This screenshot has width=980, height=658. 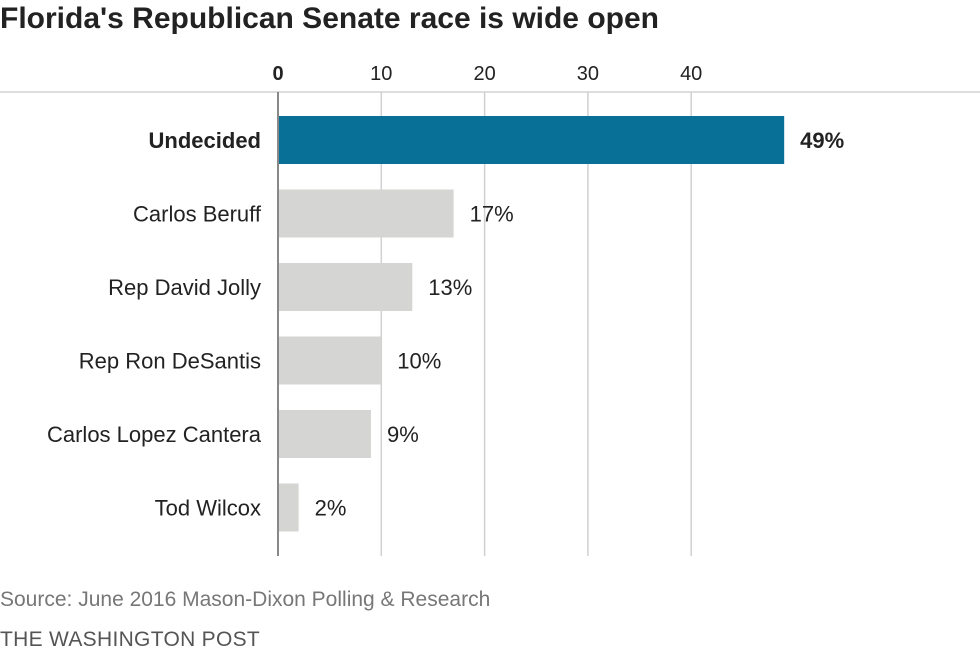 I want to click on value-label: 17%, so click(x=492, y=214).